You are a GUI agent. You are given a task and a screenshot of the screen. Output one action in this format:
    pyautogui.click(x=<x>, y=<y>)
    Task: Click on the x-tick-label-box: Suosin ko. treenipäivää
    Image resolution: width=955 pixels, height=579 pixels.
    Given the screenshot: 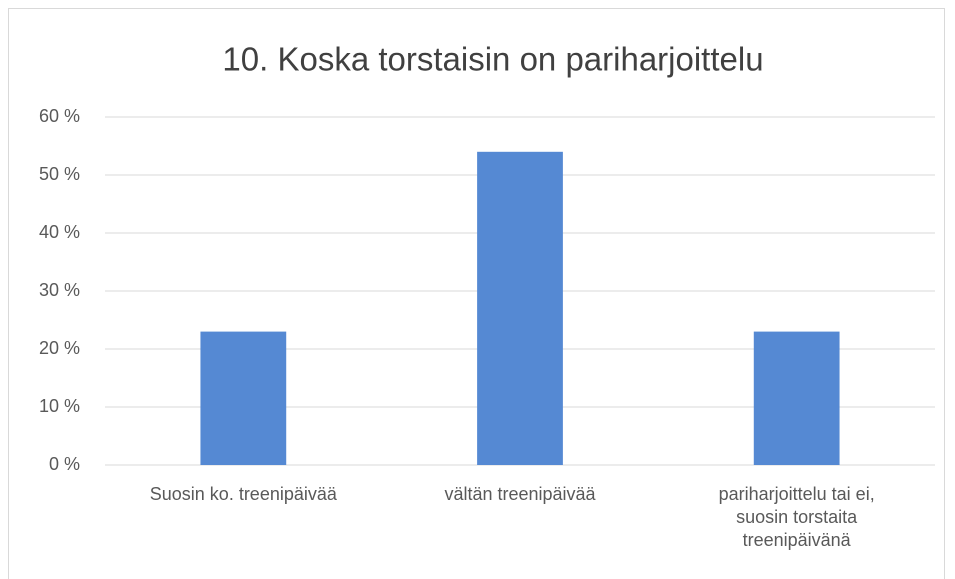 What is the action you would take?
    pyautogui.click(x=243, y=494)
    